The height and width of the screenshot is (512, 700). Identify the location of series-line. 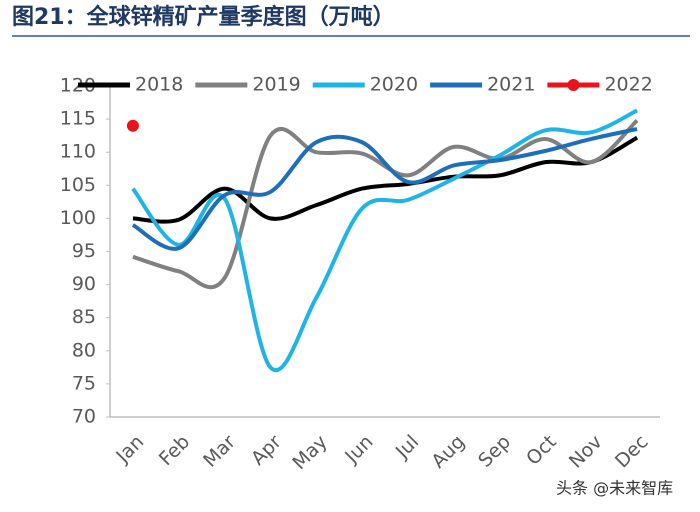
(385, 179).